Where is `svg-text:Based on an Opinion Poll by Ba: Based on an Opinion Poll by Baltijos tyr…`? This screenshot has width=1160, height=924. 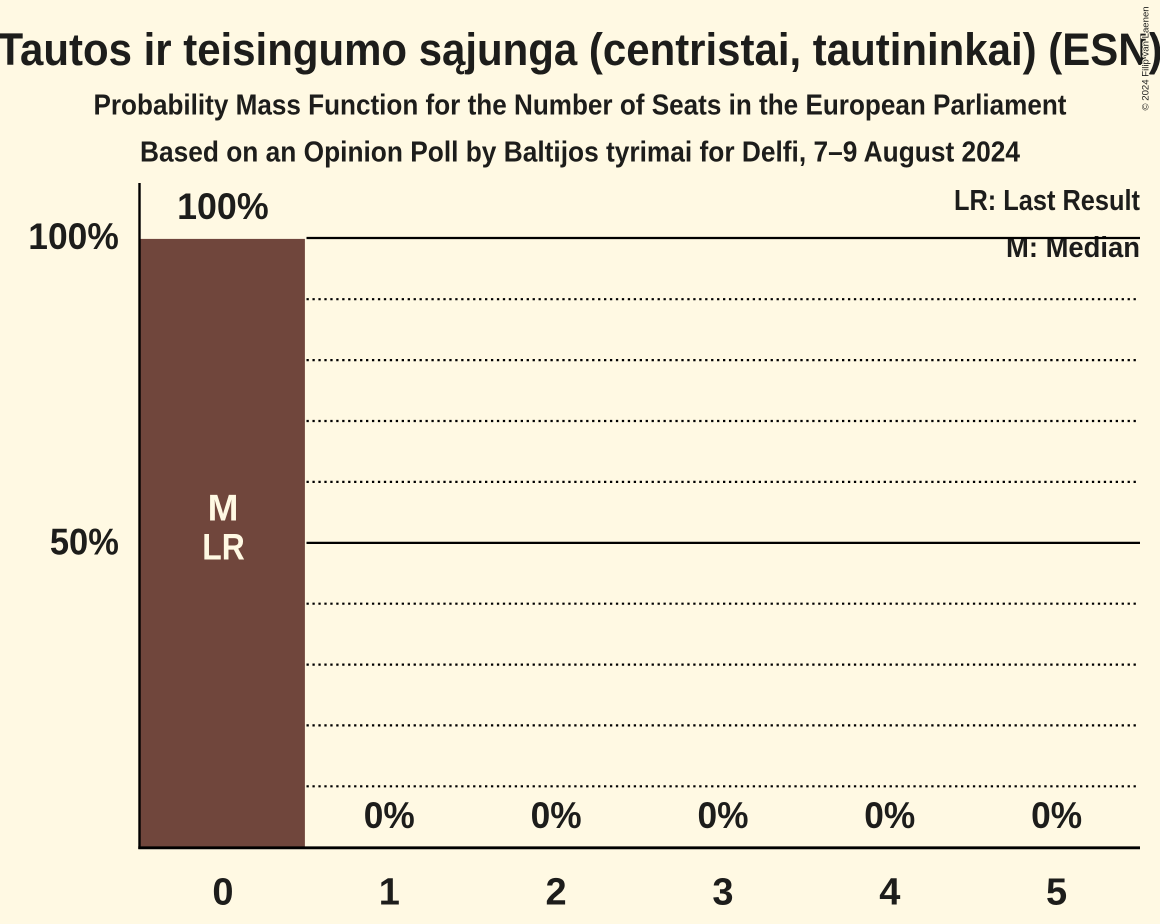
svg-text:Based on an Opinion Poll by Ba: Based on an Opinion Poll by Baltijos tyr… is located at coordinates (580, 153).